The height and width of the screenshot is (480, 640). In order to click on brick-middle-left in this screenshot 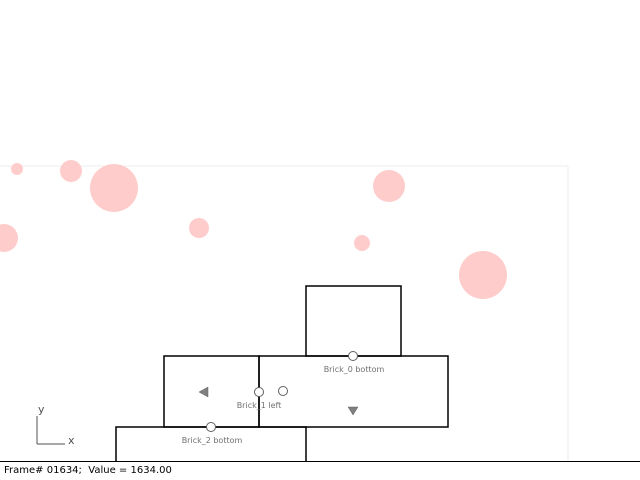, I will do `click(211, 391)`.